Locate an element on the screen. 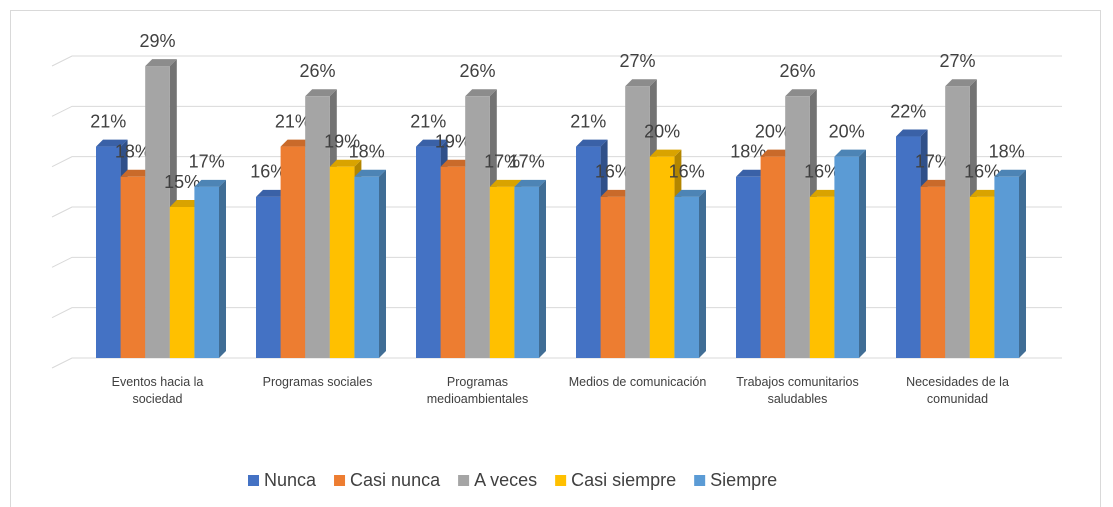 This screenshot has height=507, width=1113. x-tick-label: Eventos hacia la sociedad is located at coordinates (157, 390).